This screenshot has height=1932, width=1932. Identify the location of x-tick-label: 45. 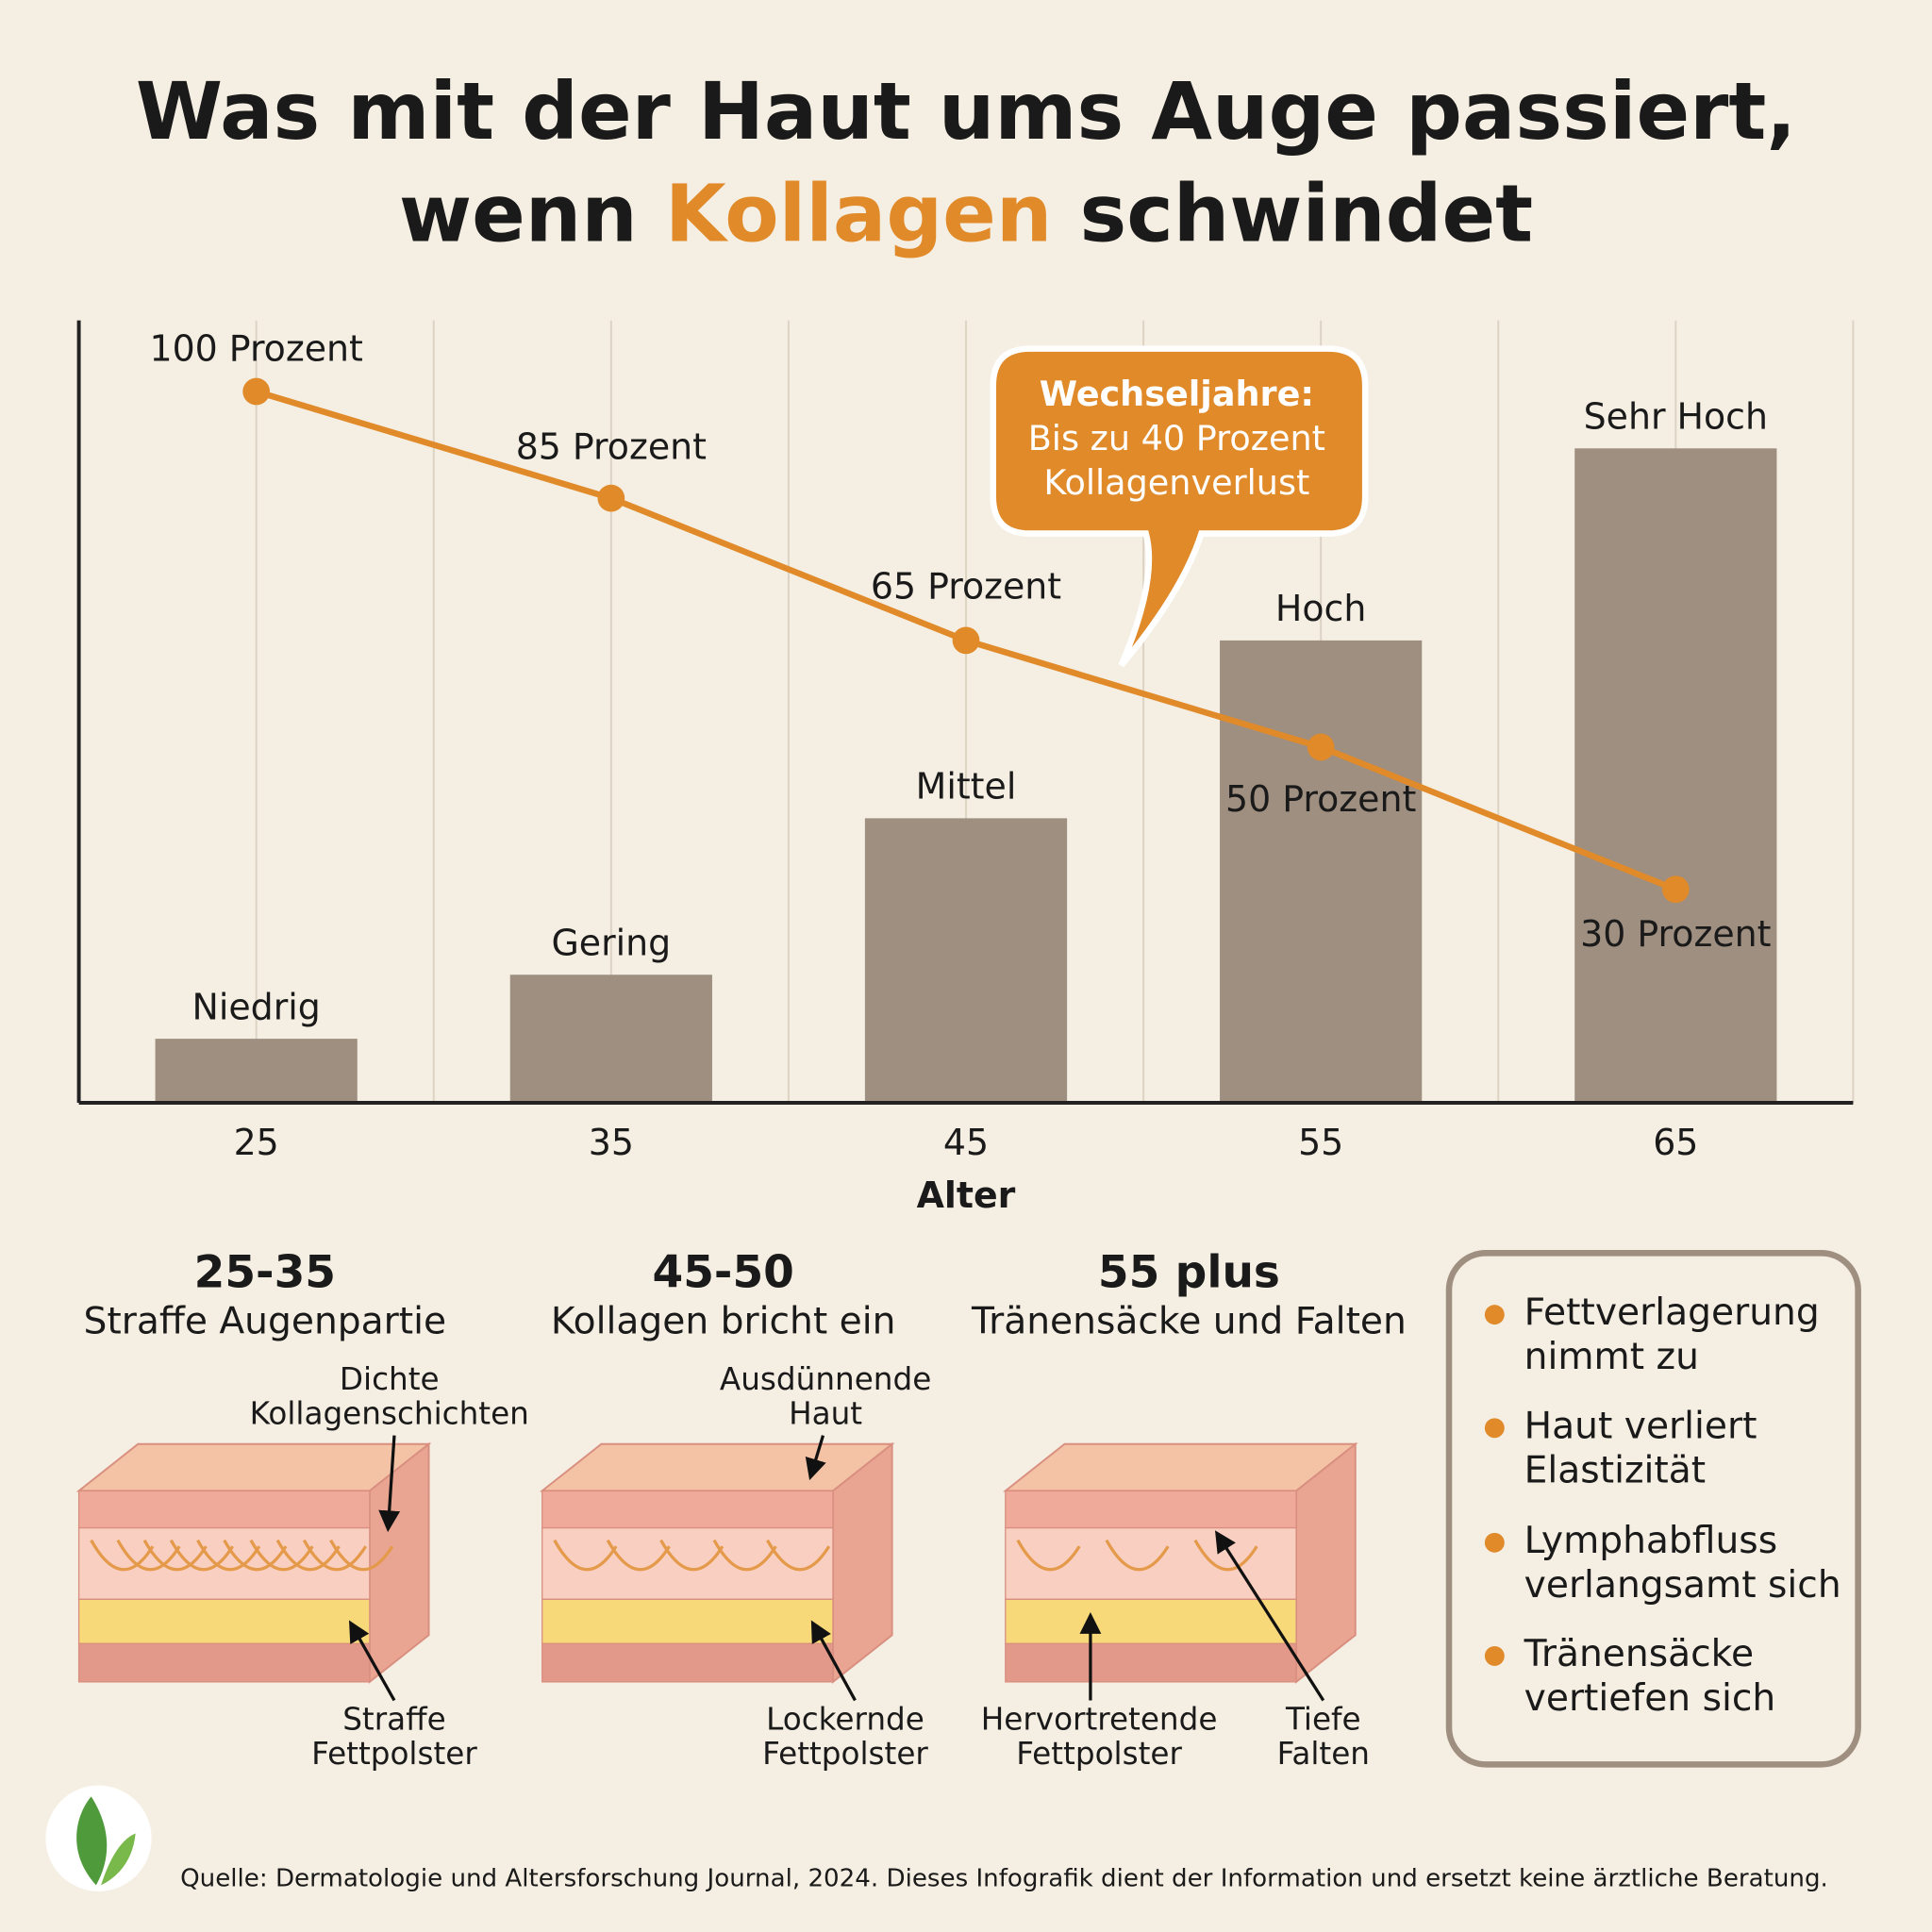
(966, 1142).